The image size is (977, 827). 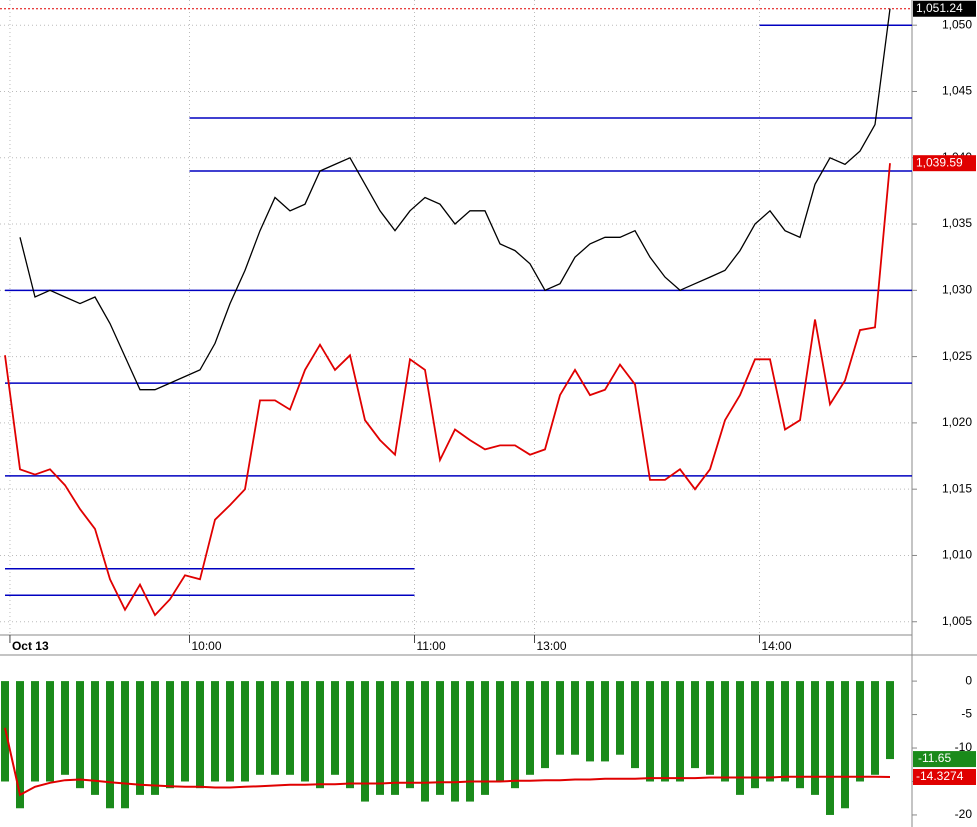 I want to click on y-tick-label: 1,050, so click(x=957, y=24).